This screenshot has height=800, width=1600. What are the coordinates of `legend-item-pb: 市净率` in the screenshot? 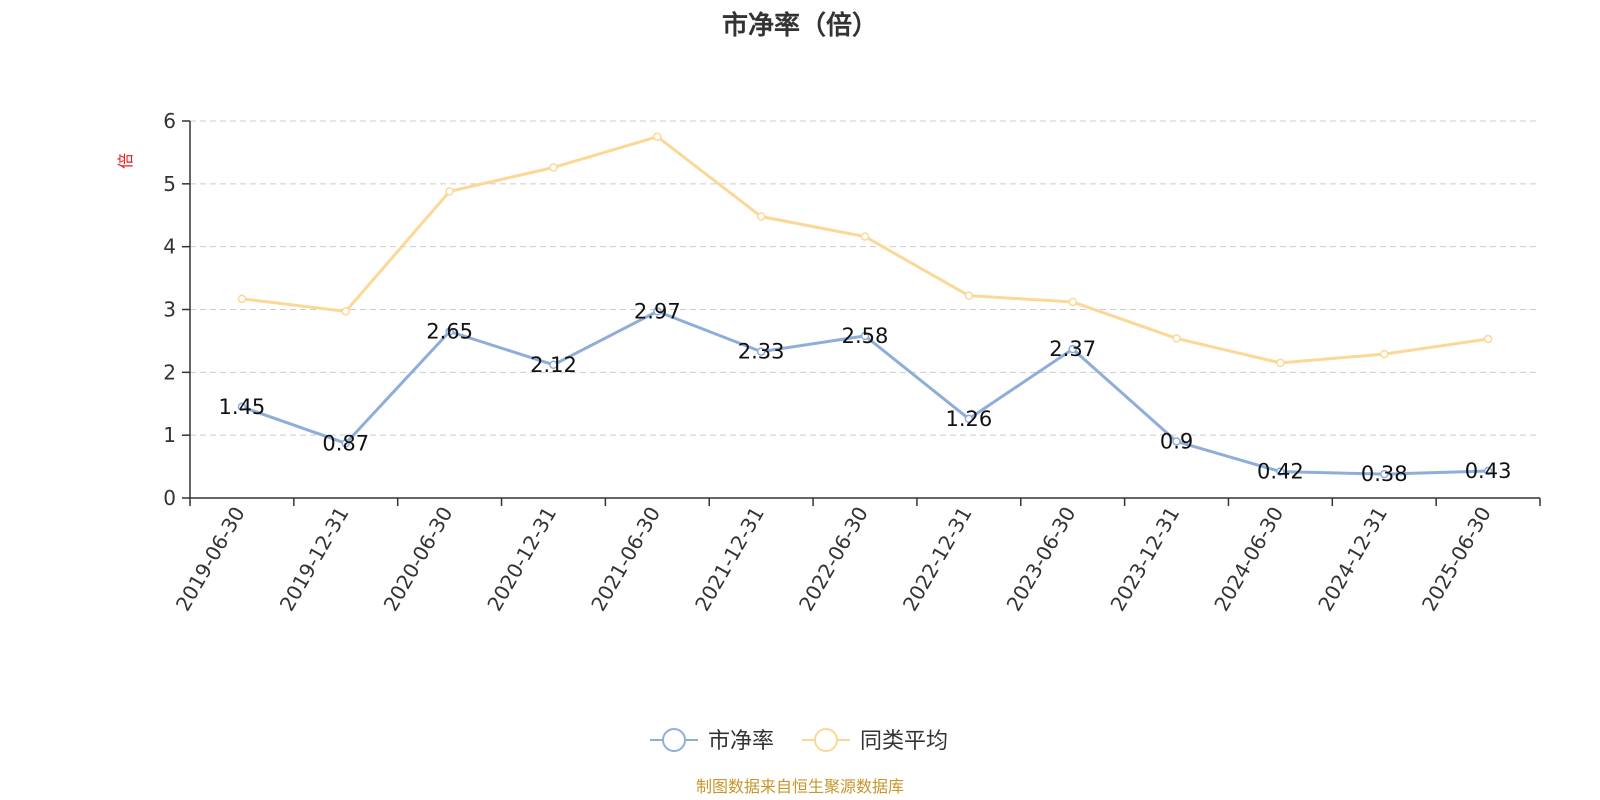 It's located at (712, 741).